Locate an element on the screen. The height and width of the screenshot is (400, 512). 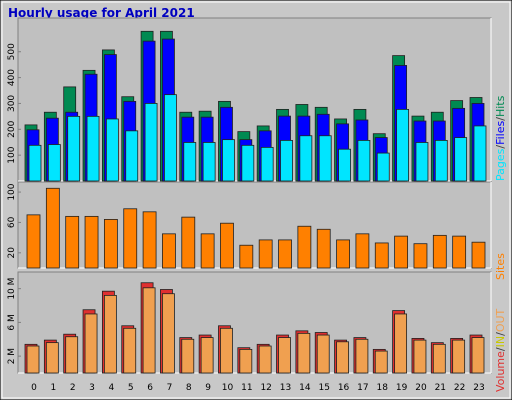
legend-entry: OUT is located at coordinates (500, 320).